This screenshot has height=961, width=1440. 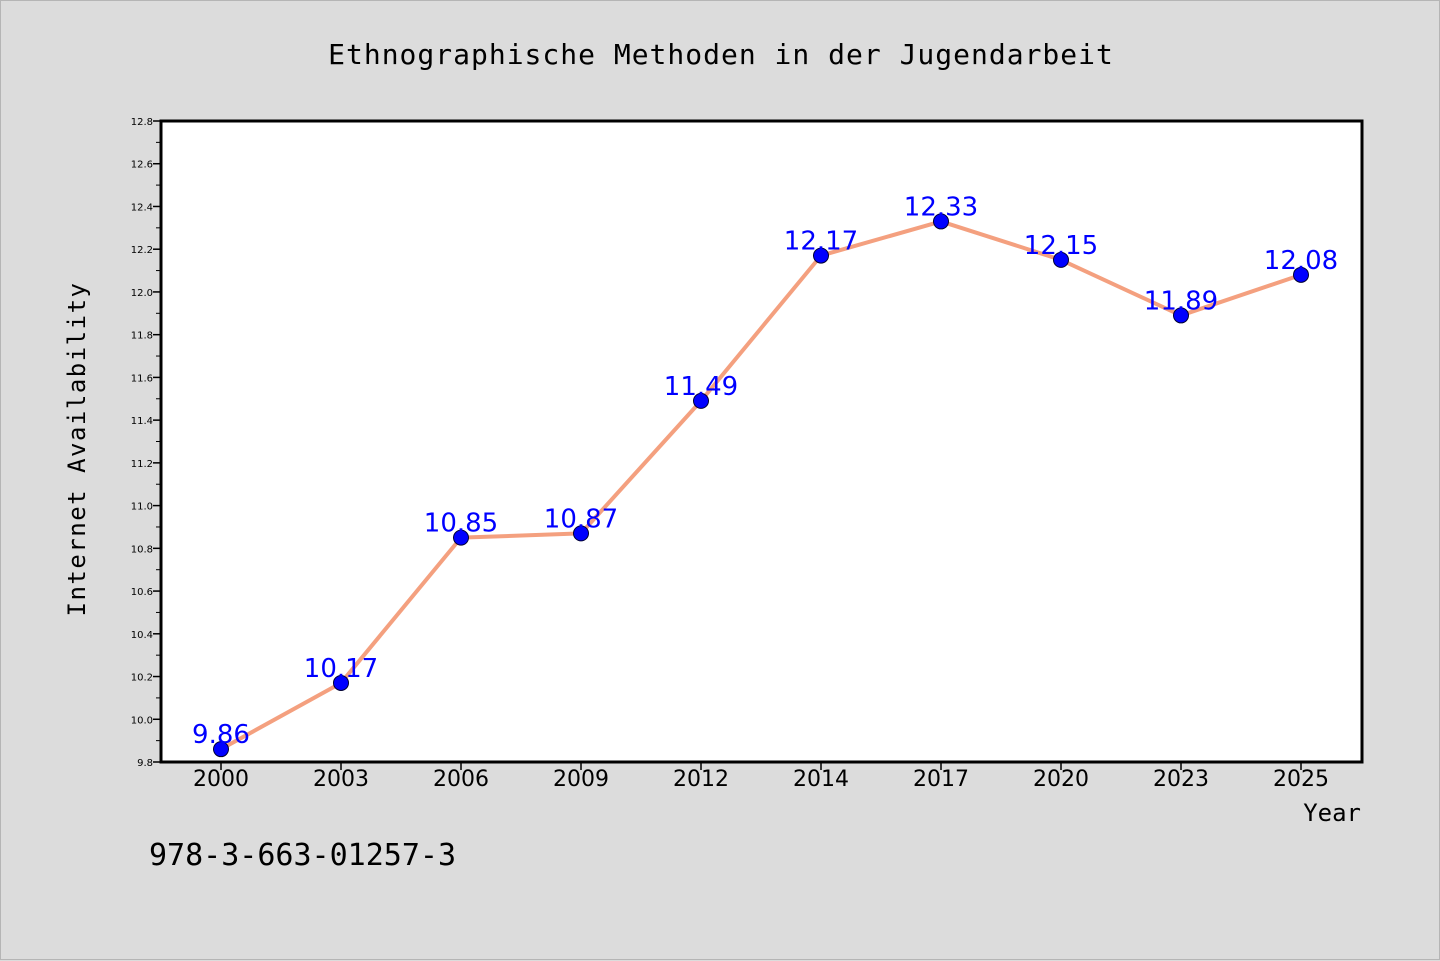 What do you see at coordinates (941, 207) in the screenshot?
I see `data-label: 12.33` at bounding box center [941, 207].